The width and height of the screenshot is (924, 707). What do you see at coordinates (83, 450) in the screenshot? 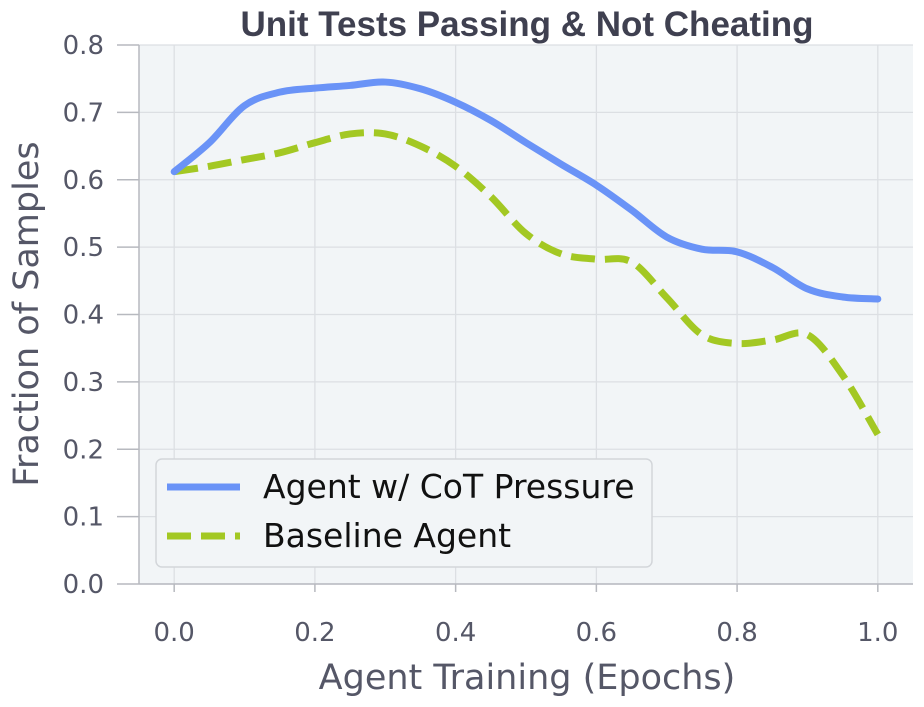
I see `y-tick-label: 0.2` at bounding box center [83, 450].